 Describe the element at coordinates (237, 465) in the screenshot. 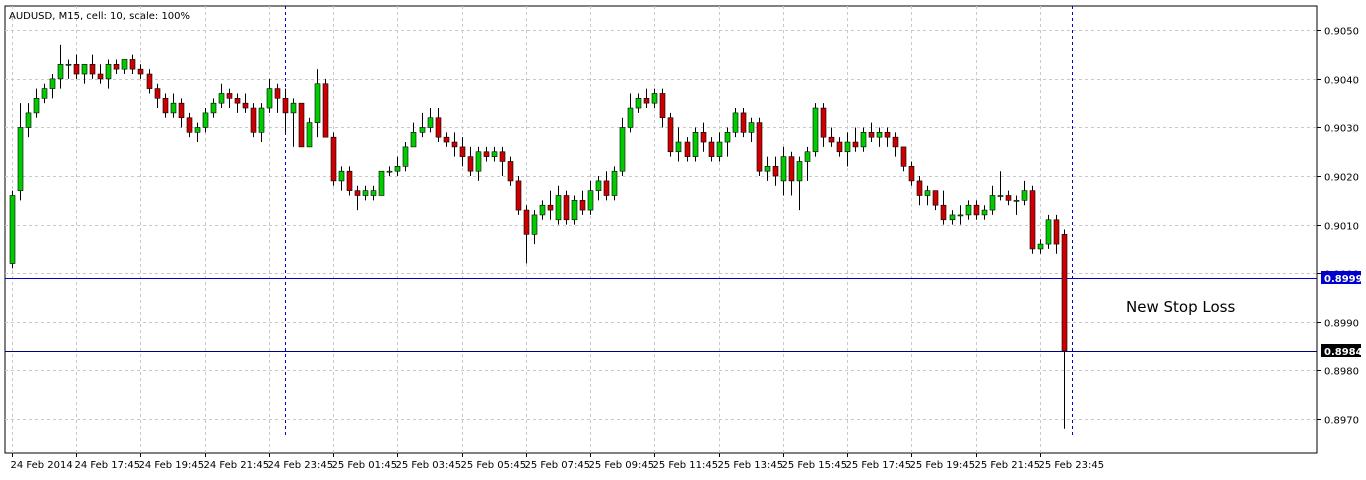

I see `x-tick-label: 24 Feb 21:45` at that location.